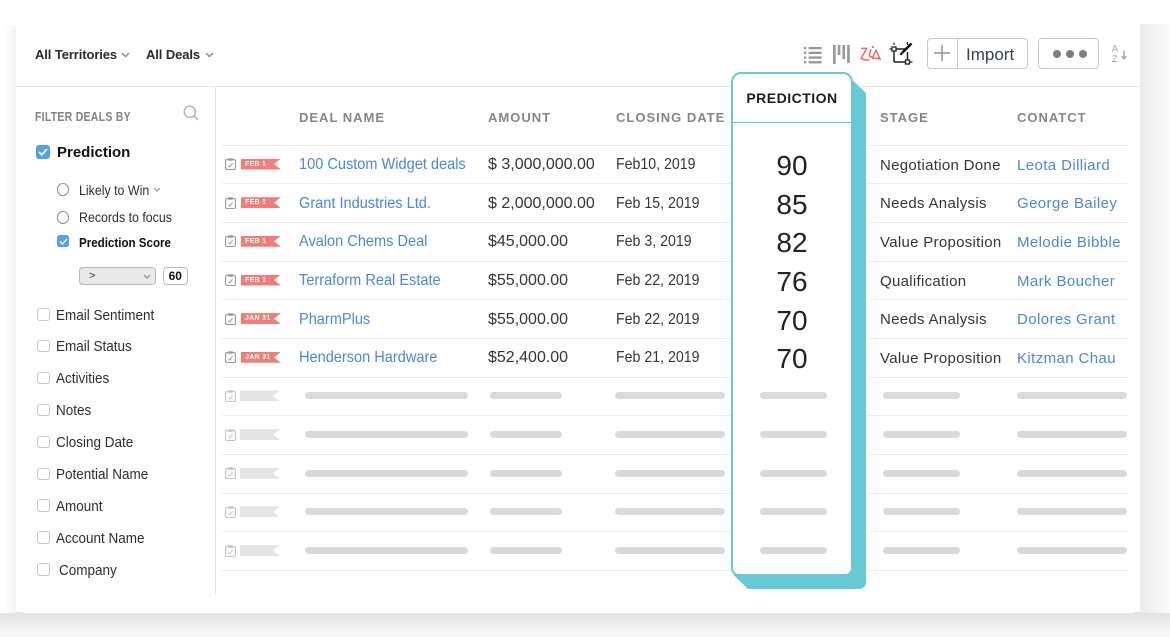  Describe the element at coordinates (1115, 59) in the screenshot. I see `svg-text: Z` at that location.